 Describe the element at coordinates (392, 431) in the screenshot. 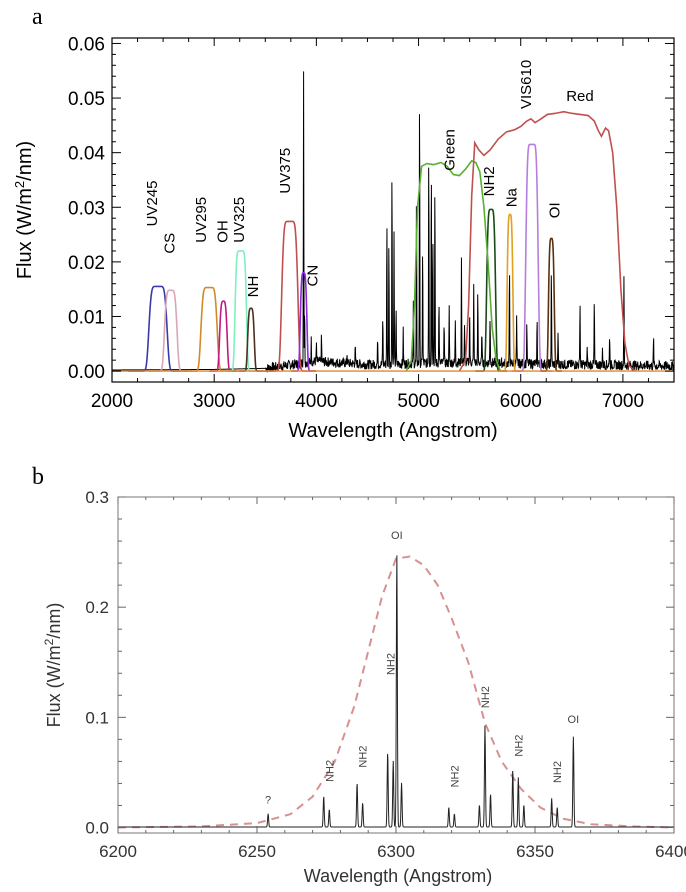

I see `panel-a-x-axis-label: Wavelength (Angstrom)` at that location.